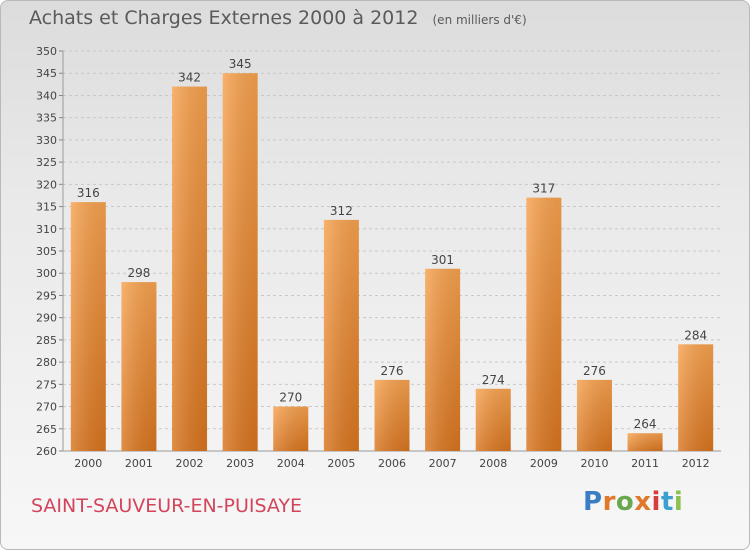 This screenshot has width=750, height=550. Describe the element at coordinates (46, 118) in the screenshot. I see `y-tick-label: 335` at that location.